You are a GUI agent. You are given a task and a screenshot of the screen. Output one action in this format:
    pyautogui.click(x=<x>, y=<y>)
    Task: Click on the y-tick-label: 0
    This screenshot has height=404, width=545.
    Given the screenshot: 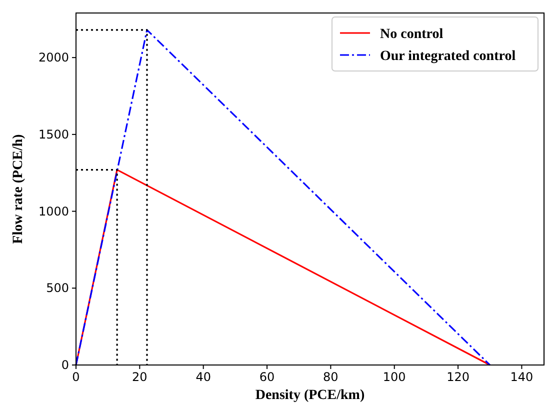 What is the action you would take?
    pyautogui.click(x=65, y=365)
    